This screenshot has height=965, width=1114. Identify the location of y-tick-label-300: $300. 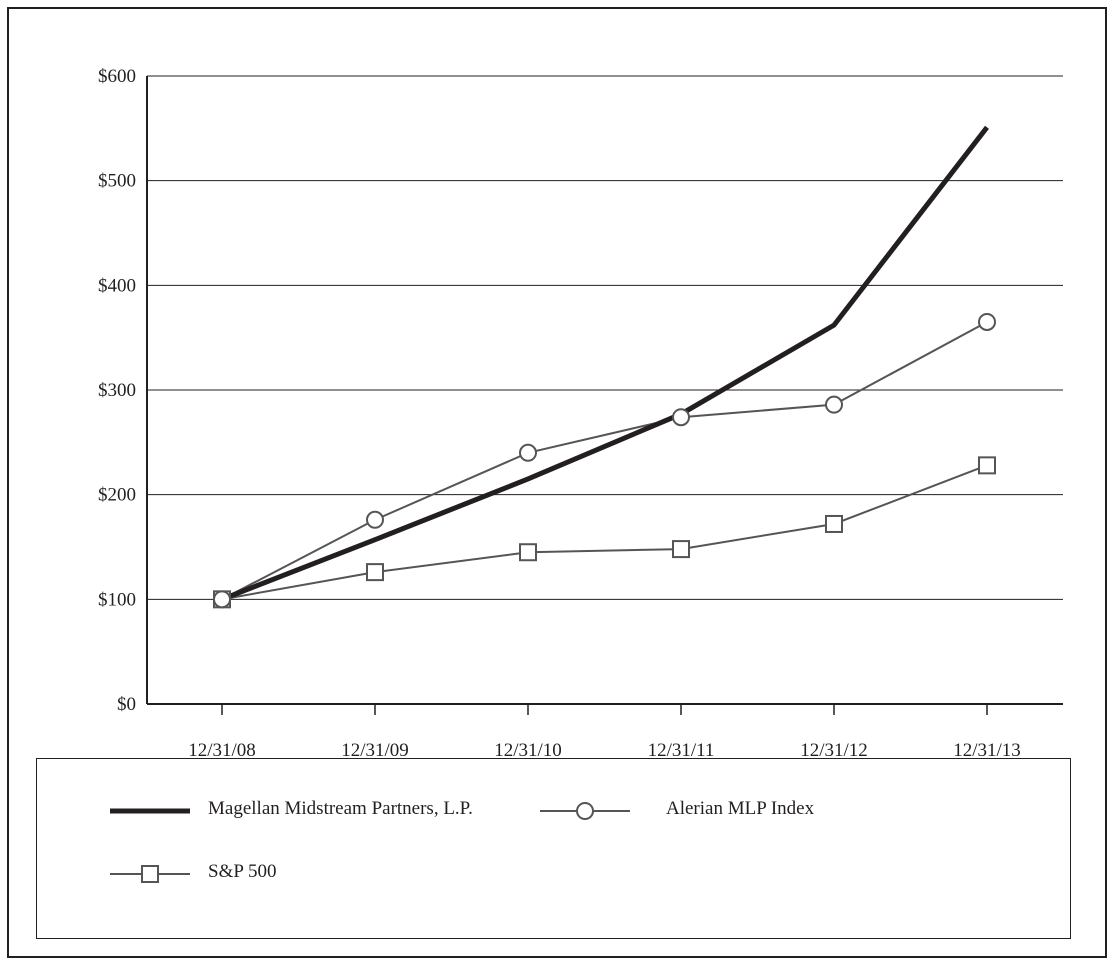
(117, 390).